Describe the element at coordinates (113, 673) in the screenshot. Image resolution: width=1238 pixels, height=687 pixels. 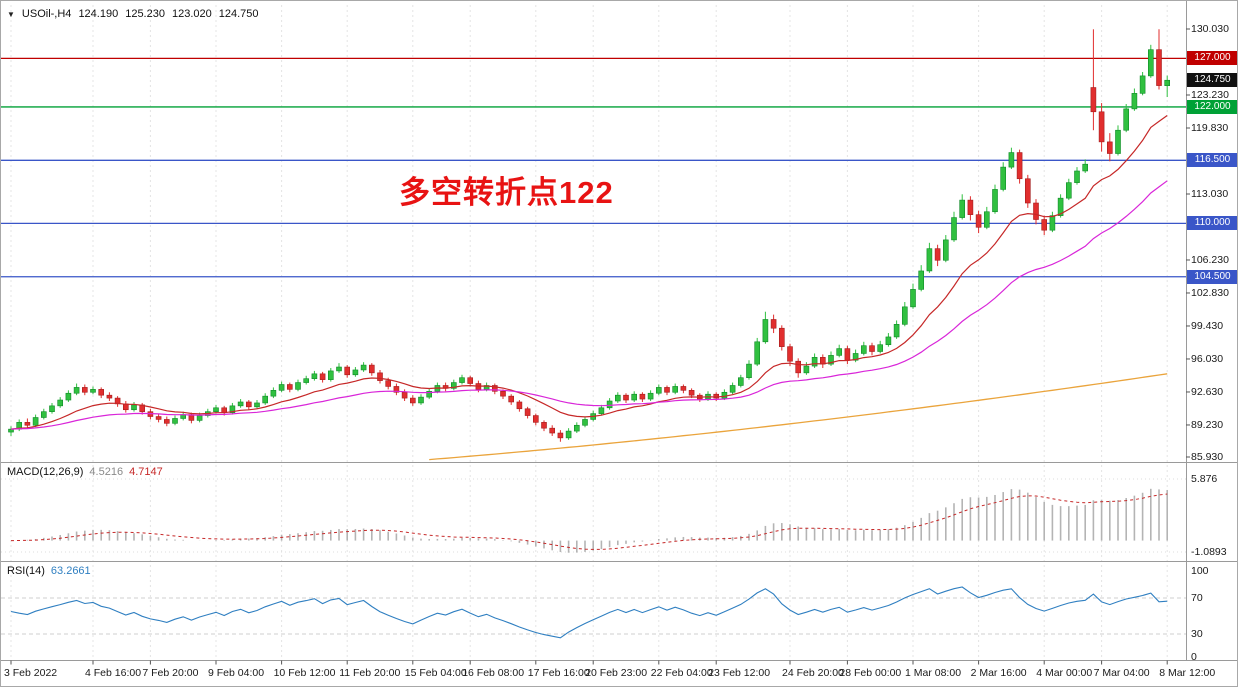
I see `time-axis-label: 4 Feb 16:00` at that location.